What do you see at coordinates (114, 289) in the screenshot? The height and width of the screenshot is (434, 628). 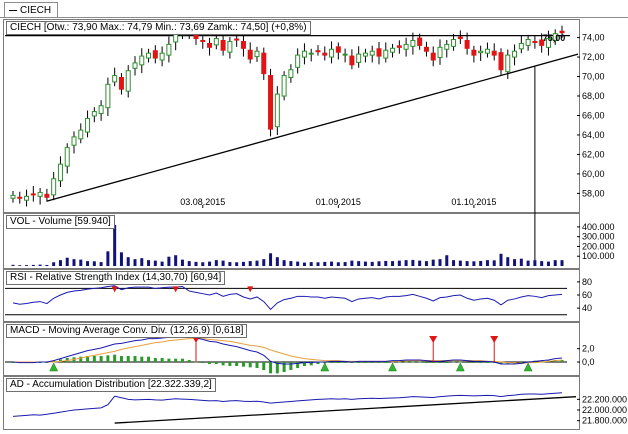 I see `rsi-sell-marker` at bounding box center [114, 289].